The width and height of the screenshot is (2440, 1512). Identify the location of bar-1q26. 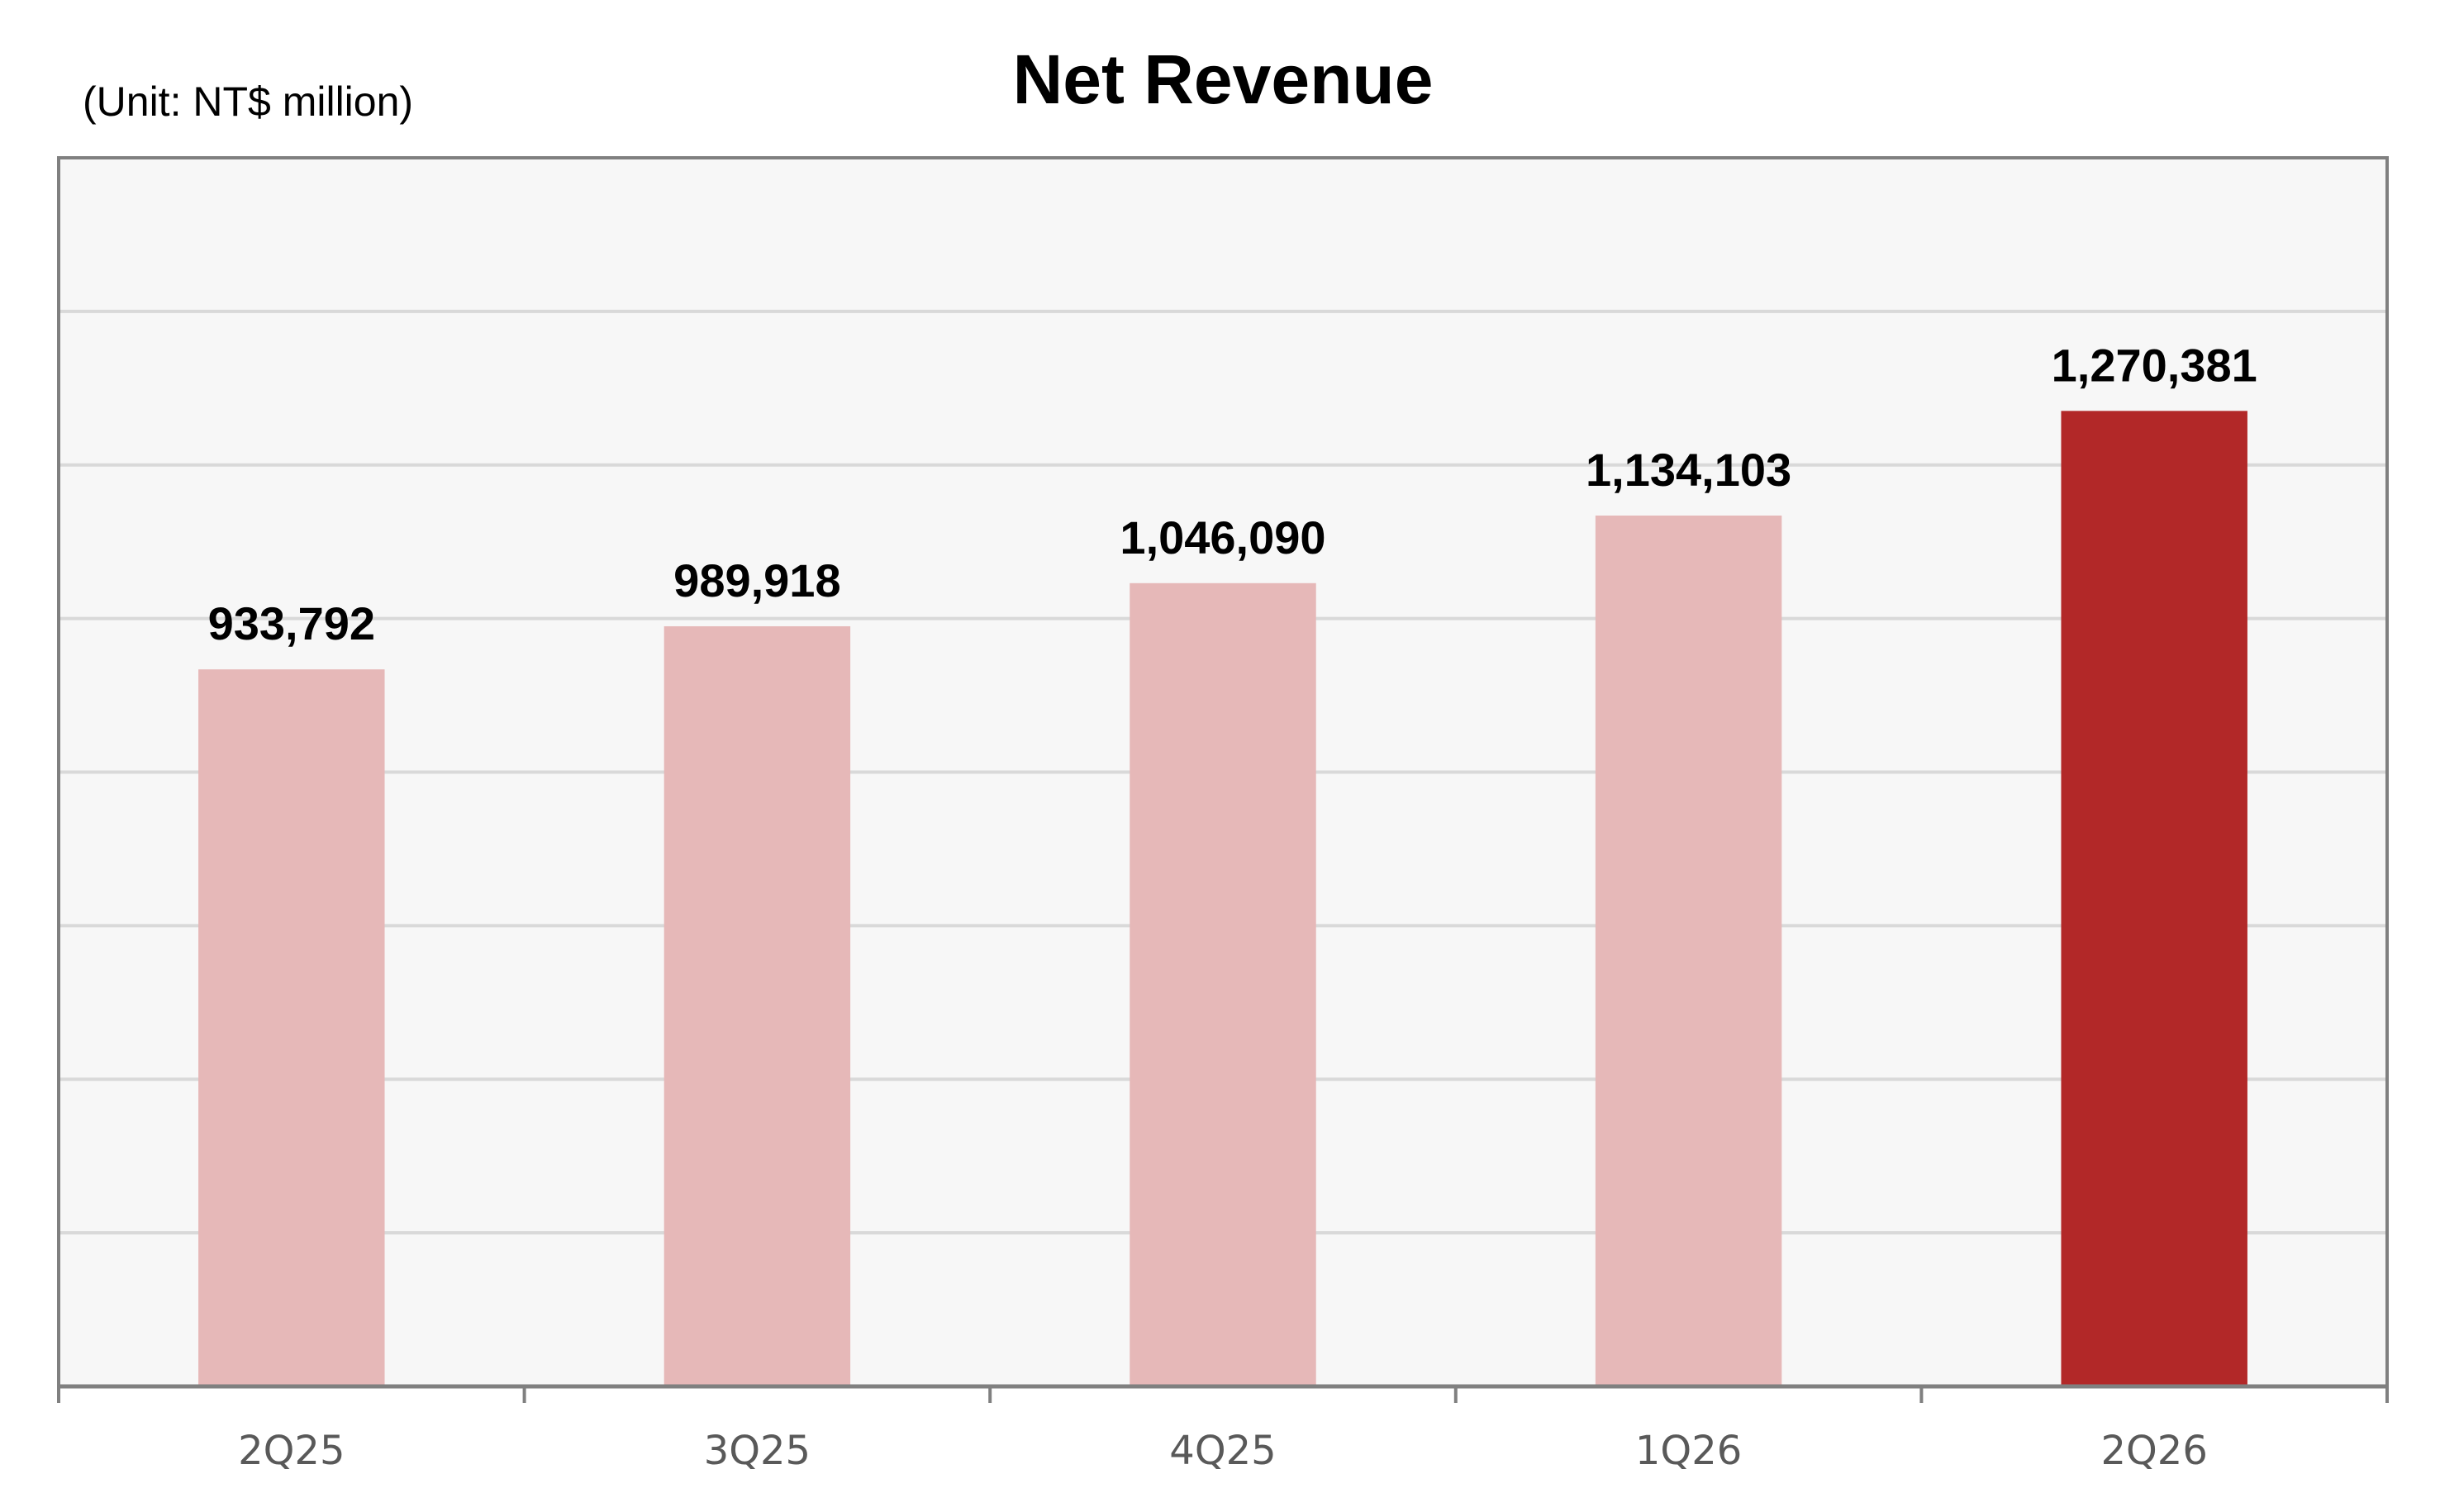
(1688, 950).